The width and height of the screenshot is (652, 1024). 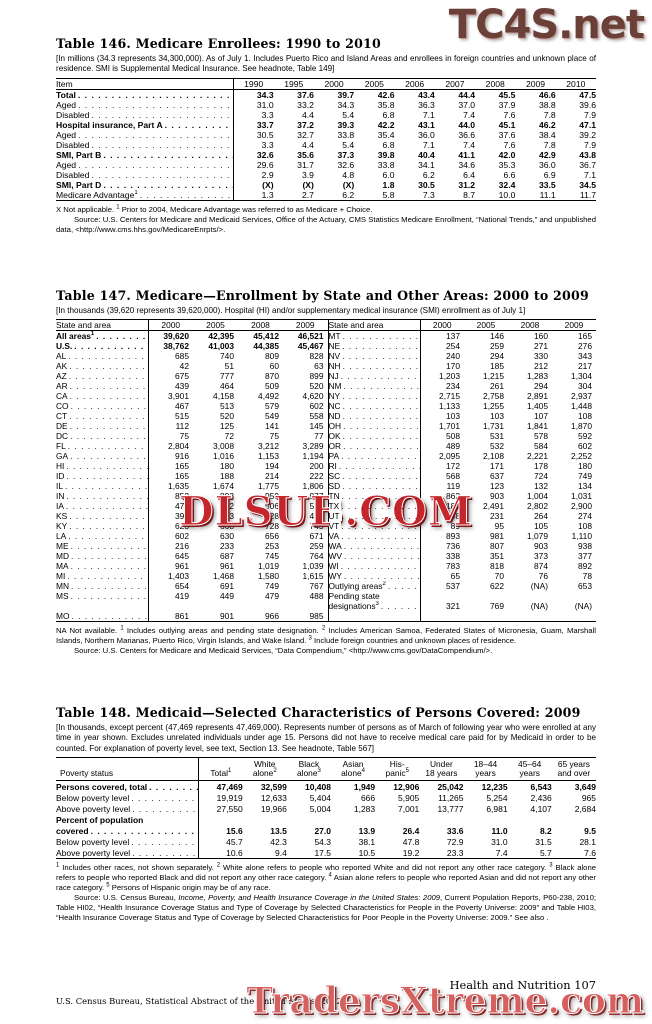 What do you see at coordinates (182, 496) in the screenshot?
I see `cell: 852` at bounding box center [182, 496].